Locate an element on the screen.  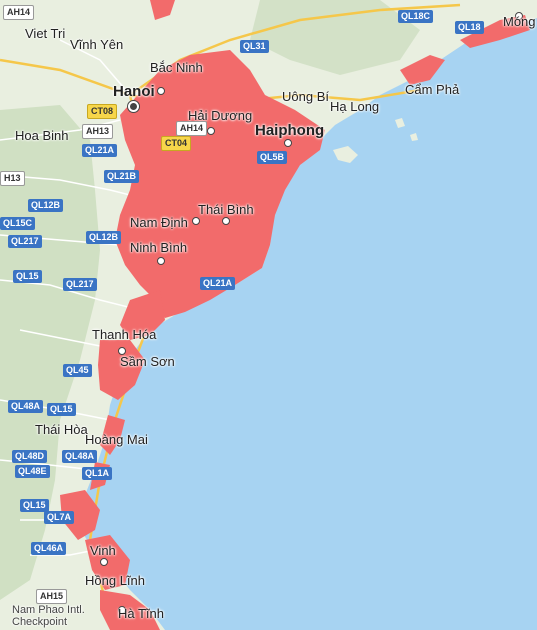
road-shield: QL21B is located at coordinates (122, 176).